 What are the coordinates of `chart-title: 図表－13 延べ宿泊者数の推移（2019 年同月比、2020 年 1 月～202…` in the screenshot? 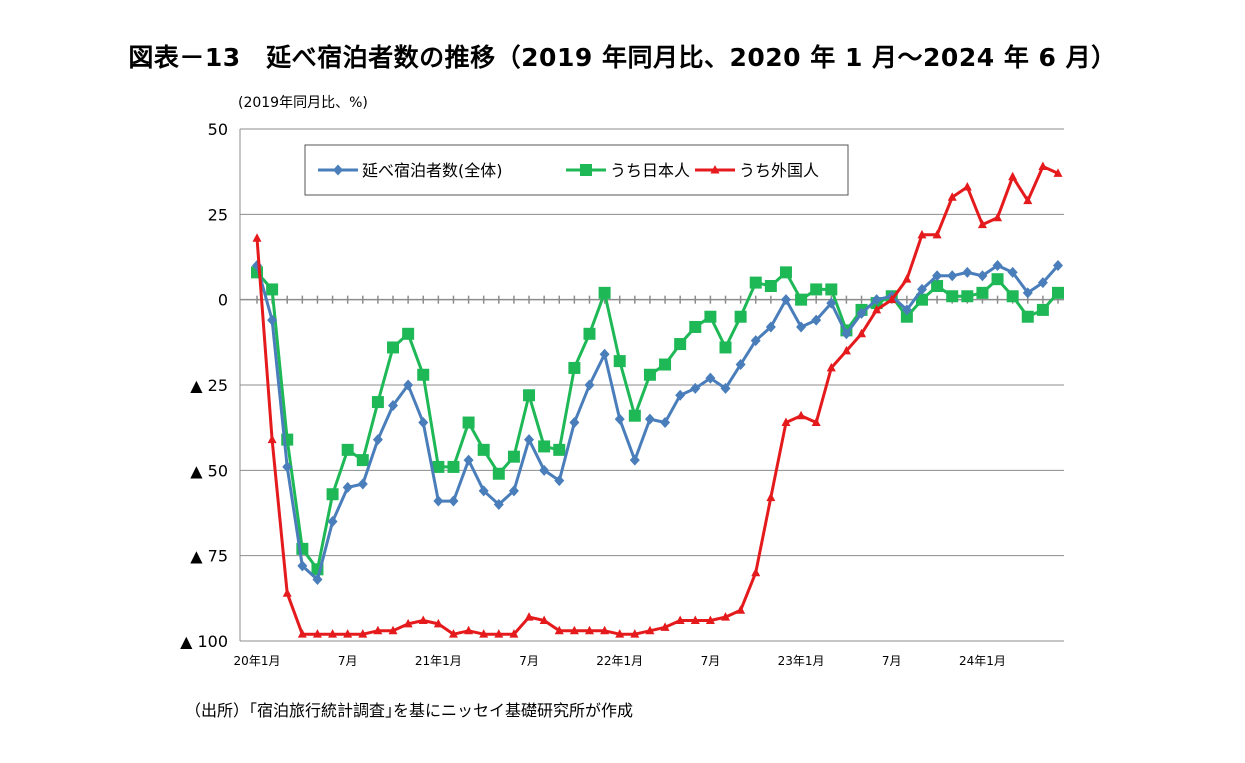 It's located at (622, 57).